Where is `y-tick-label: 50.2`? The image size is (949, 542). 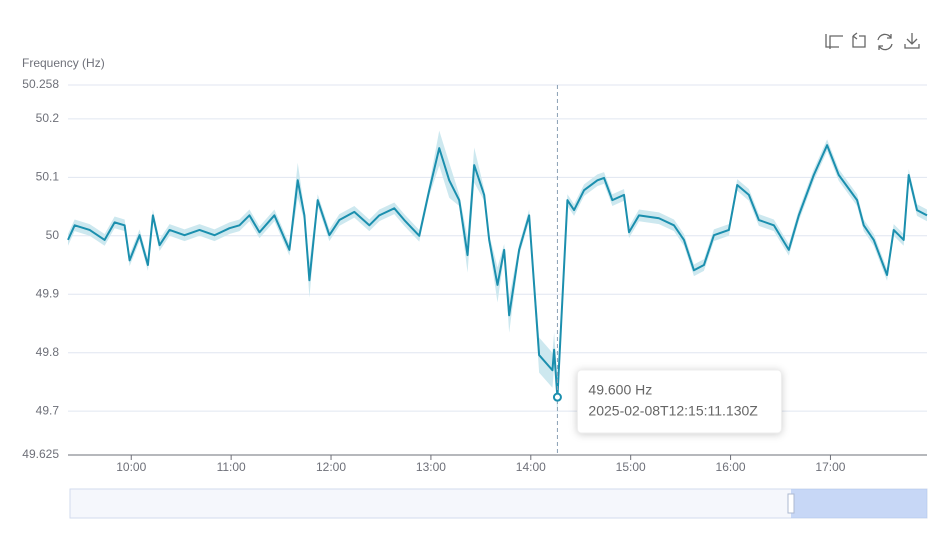 y-tick-label: 50.2 is located at coordinates (48, 118).